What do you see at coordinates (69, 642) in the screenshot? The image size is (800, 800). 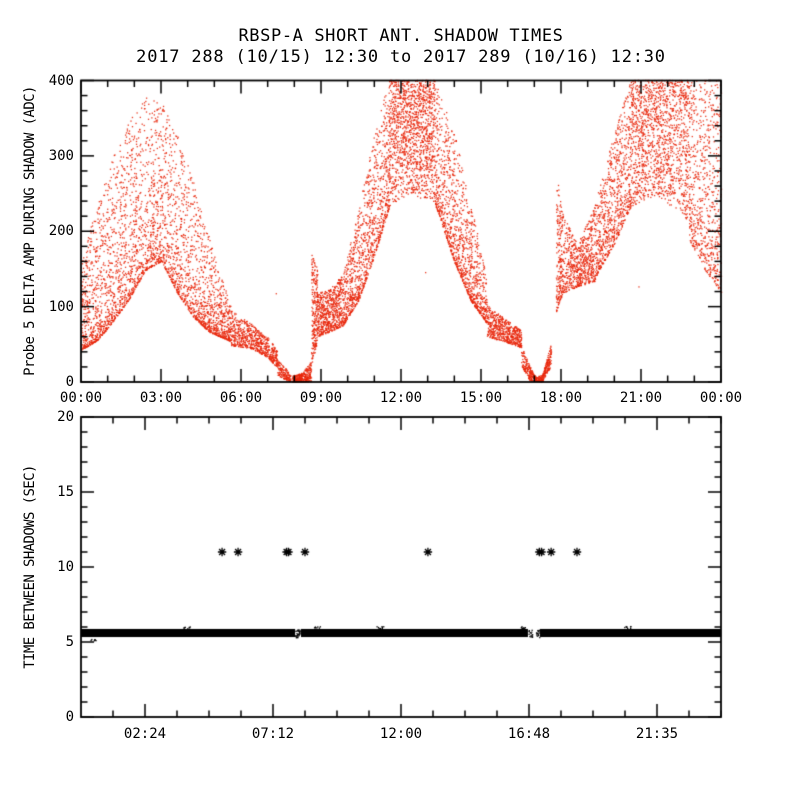 I see `bottom-y-tick-label: 5` at bounding box center [69, 642].